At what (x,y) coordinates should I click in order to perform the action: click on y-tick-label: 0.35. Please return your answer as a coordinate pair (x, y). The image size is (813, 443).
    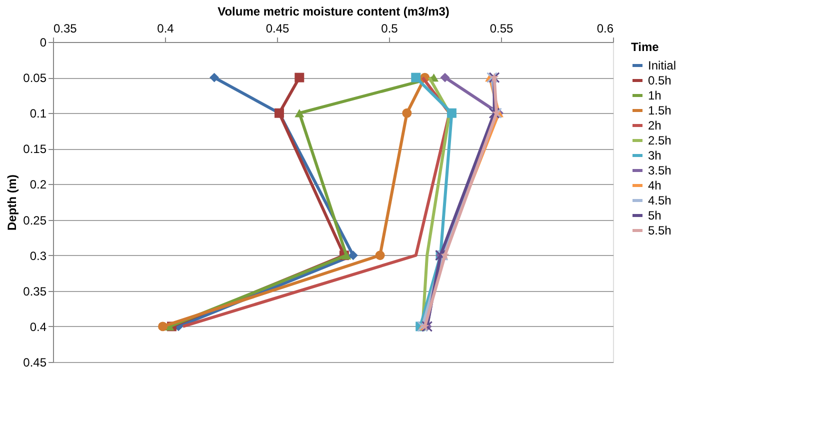
    Looking at the image, I should click on (35, 291).